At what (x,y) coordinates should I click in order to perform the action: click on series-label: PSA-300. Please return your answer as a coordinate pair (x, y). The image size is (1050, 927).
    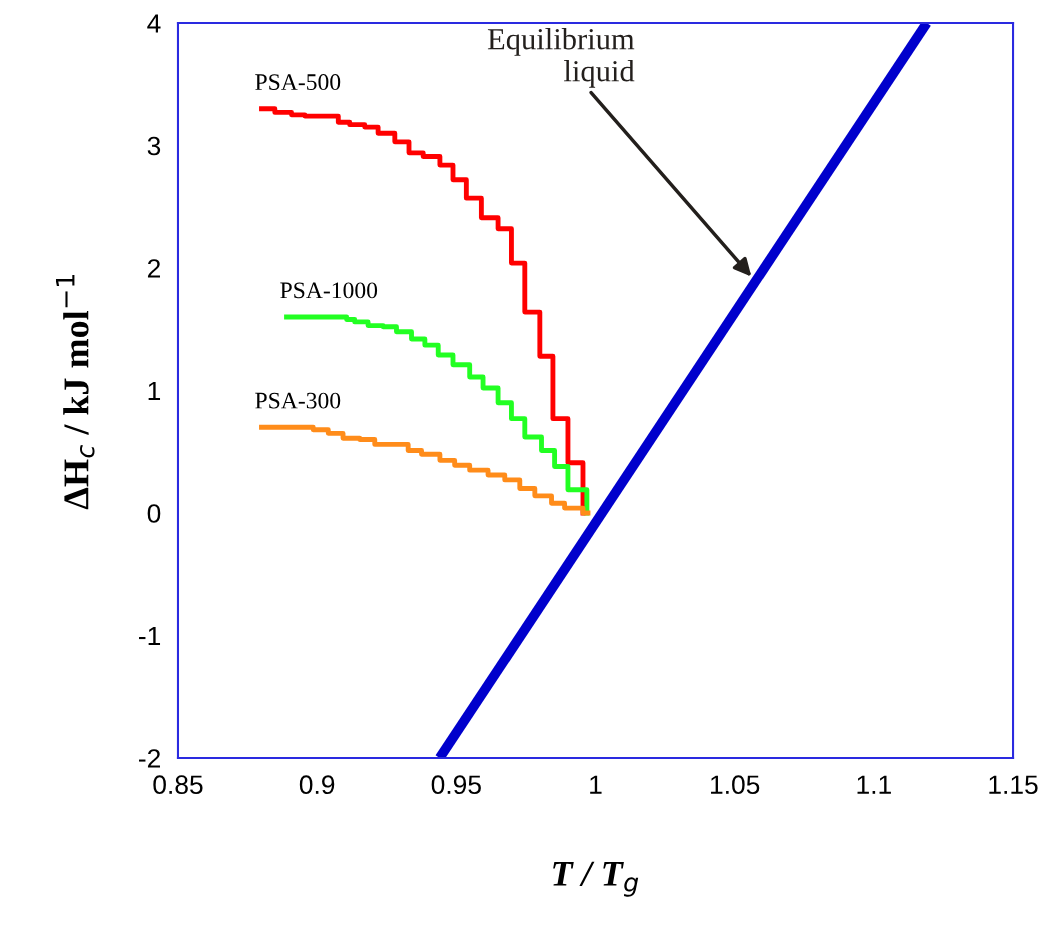
    Looking at the image, I should click on (298, 400).